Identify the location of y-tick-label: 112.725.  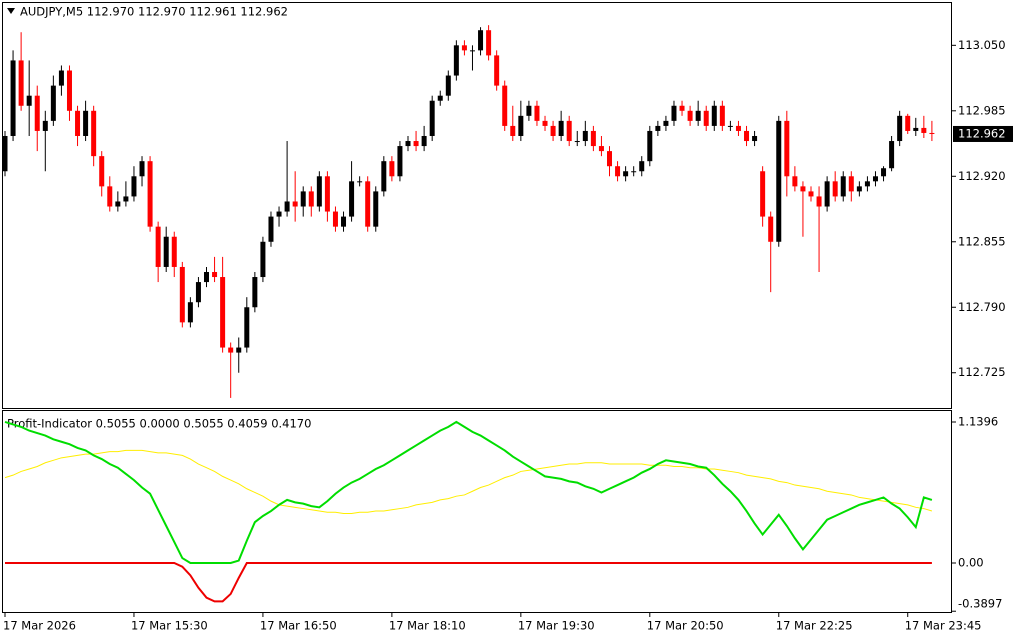
(982, 372).